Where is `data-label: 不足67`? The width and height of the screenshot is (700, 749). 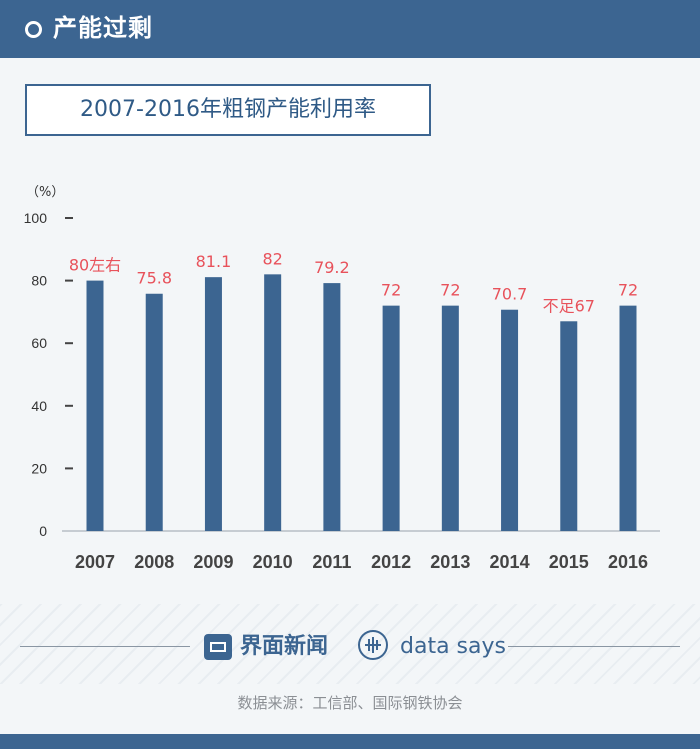
data-label: 不足67 is located at coordinates (569, 305).